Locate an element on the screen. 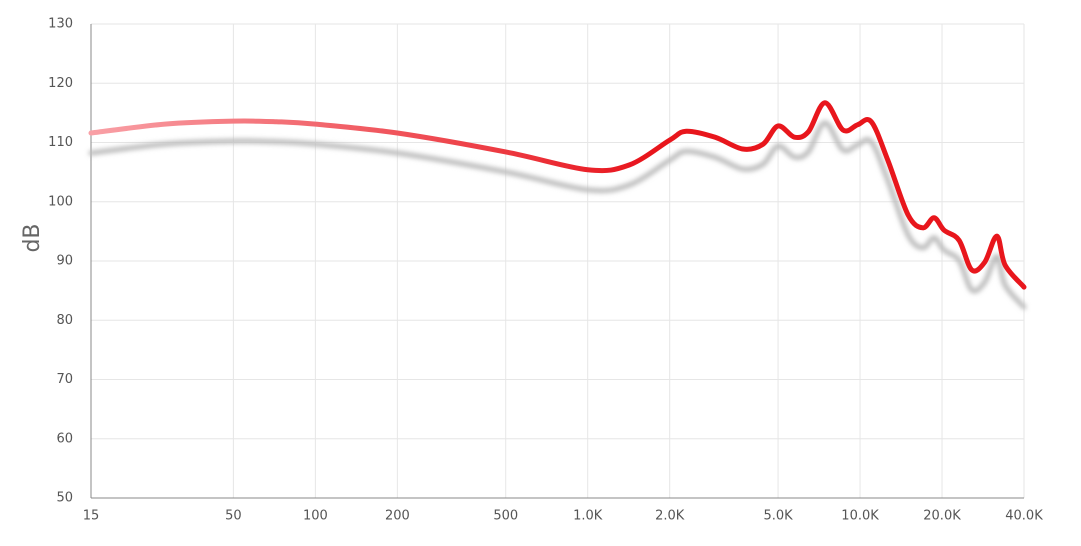 The width and height of the screenshot is (1081, 546). x-tick-label: 20.0K is located at coordinates (942, 516).